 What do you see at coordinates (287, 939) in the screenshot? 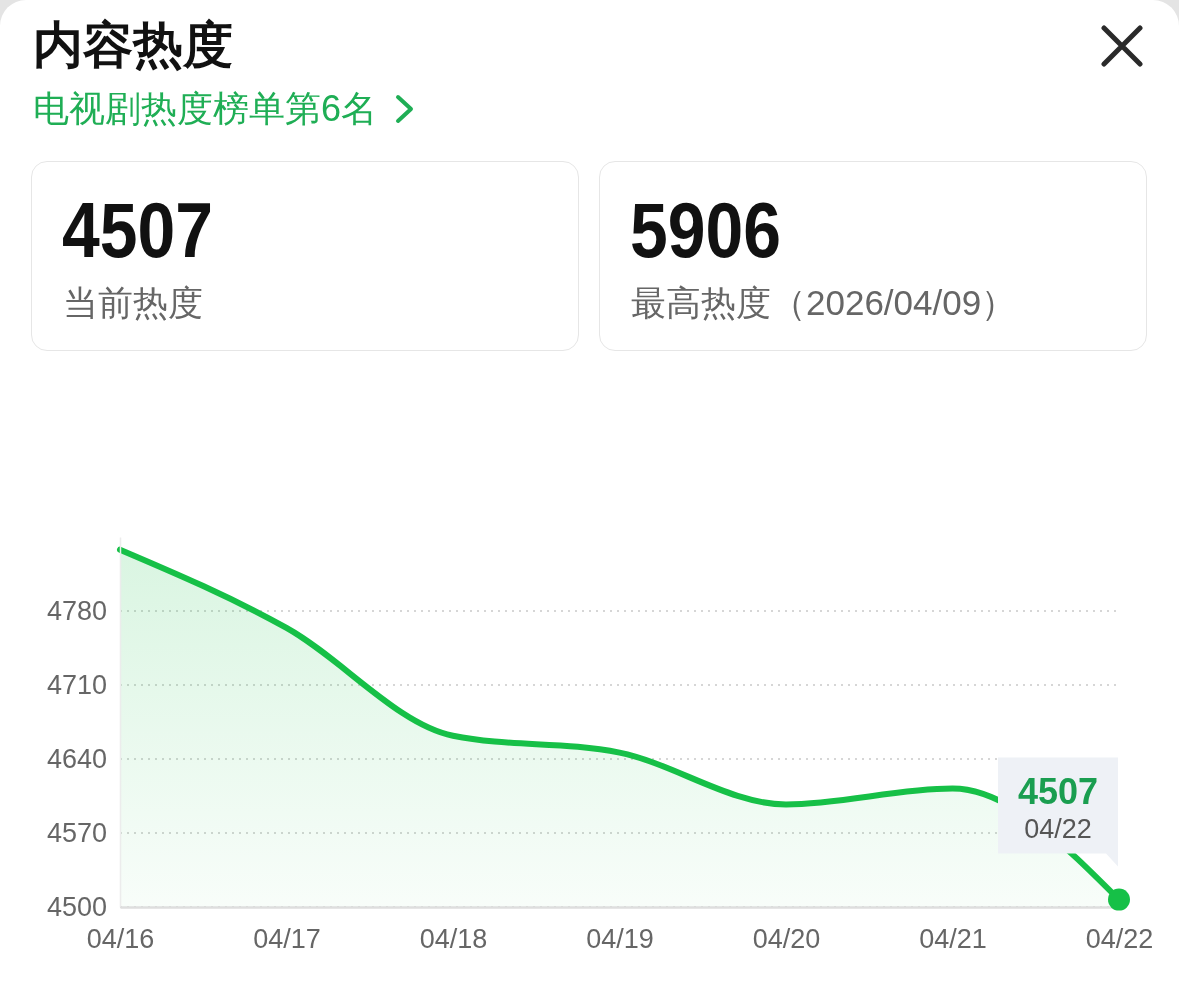
I see `x-tick-label: 04/17` at bounding box center [287, 939].